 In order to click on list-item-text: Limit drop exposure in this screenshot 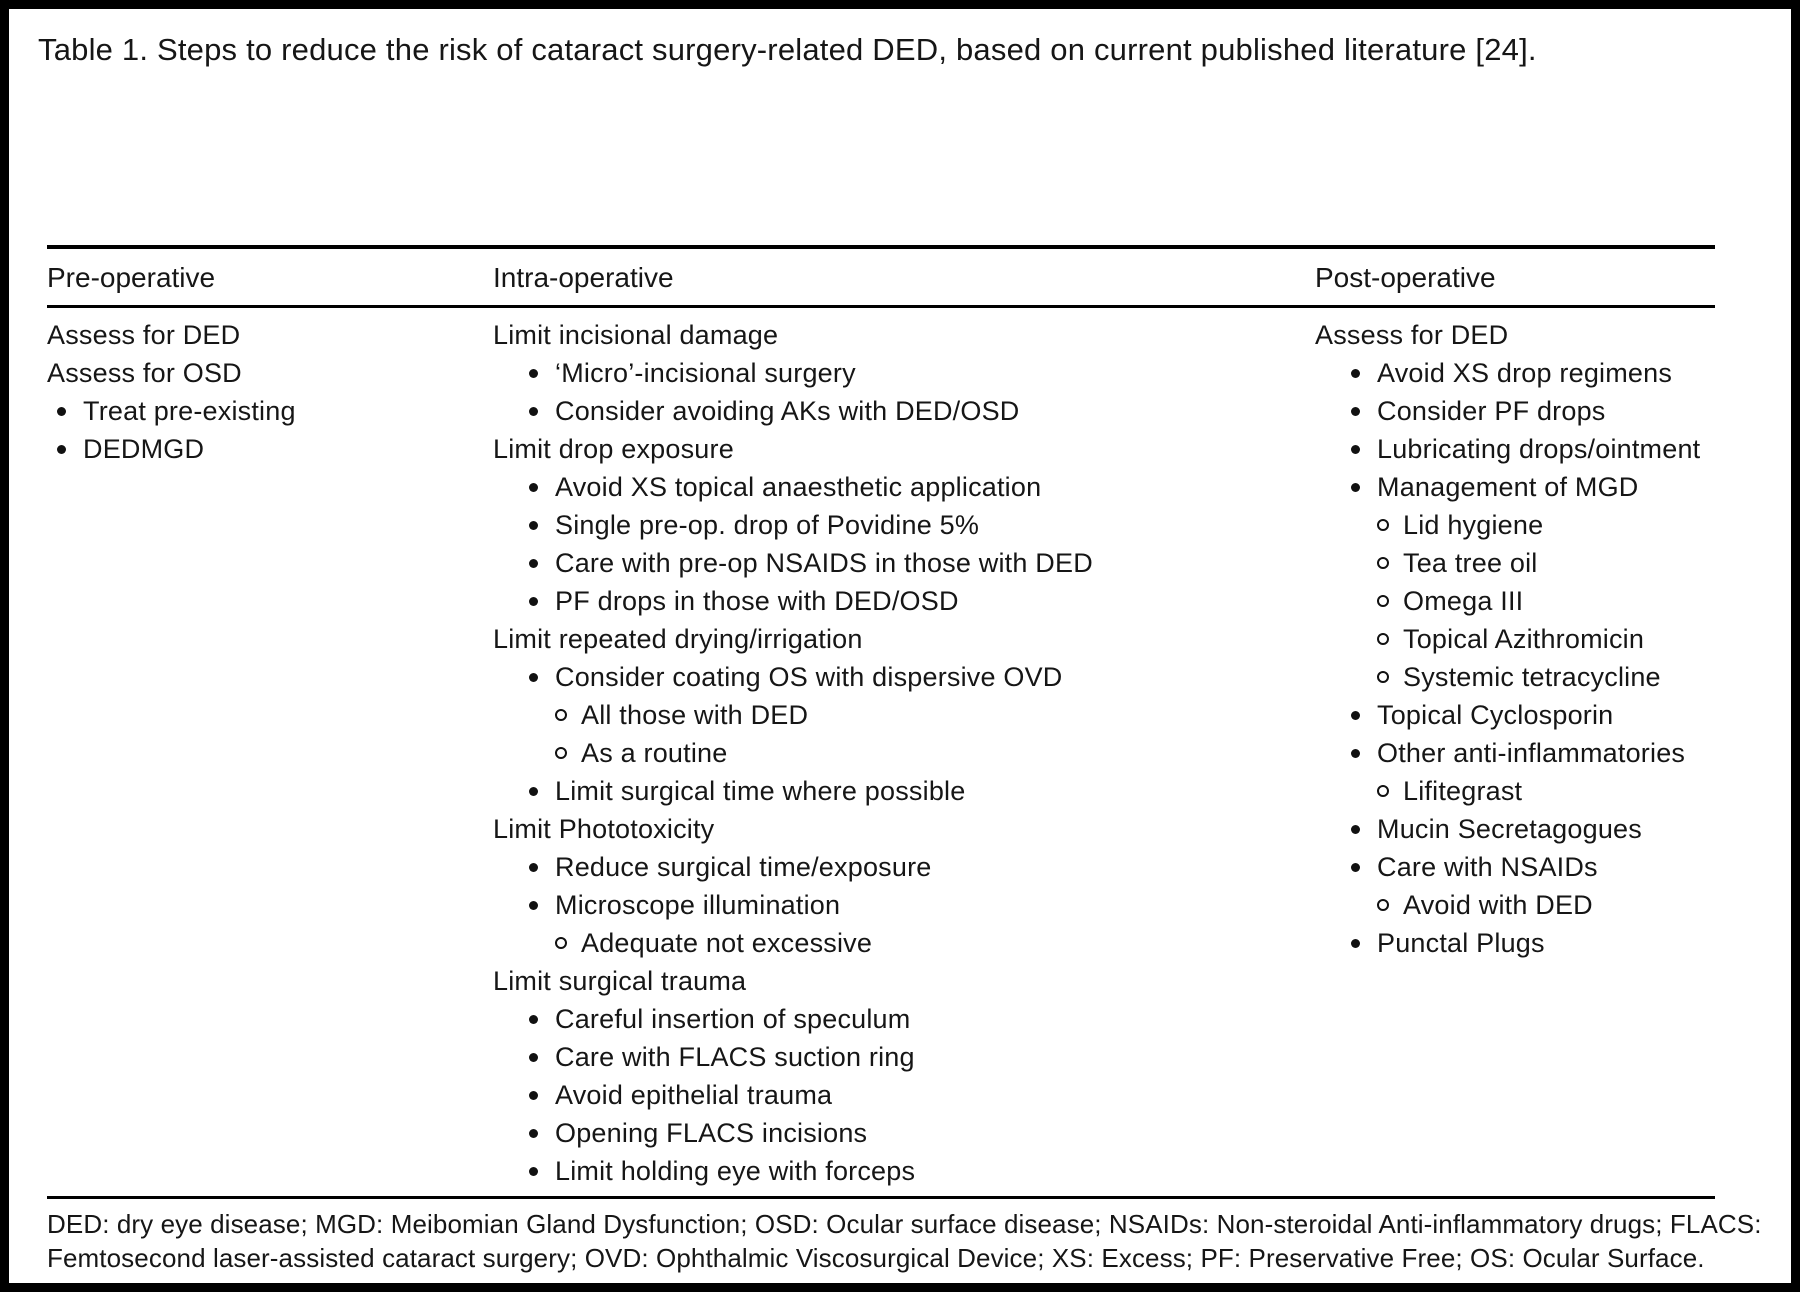, I will do `click(613, 448)`.